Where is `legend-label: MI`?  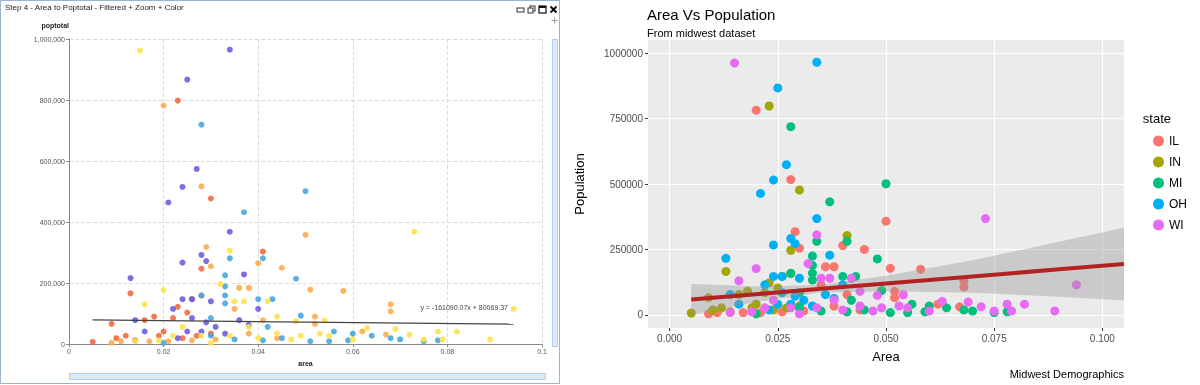 legend-label: MI is located at coordinates (1176, 183).